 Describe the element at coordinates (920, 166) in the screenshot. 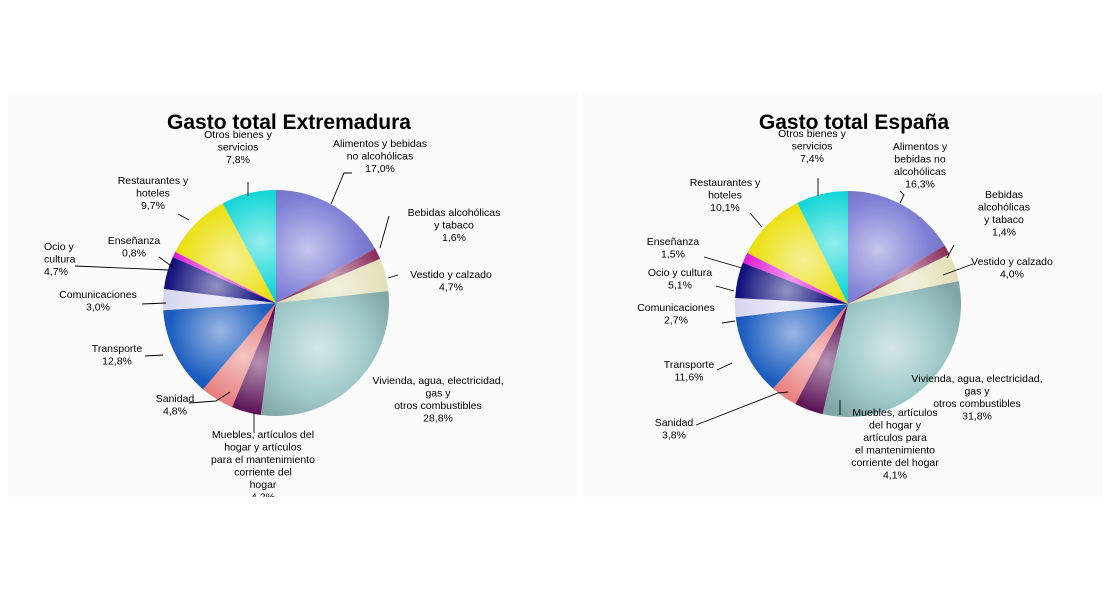

I see `slice-label-alimentos-y-bebidas-no-alcoholicas: Alimentos y bebidas no alcohólicas 16,3%` at that location.